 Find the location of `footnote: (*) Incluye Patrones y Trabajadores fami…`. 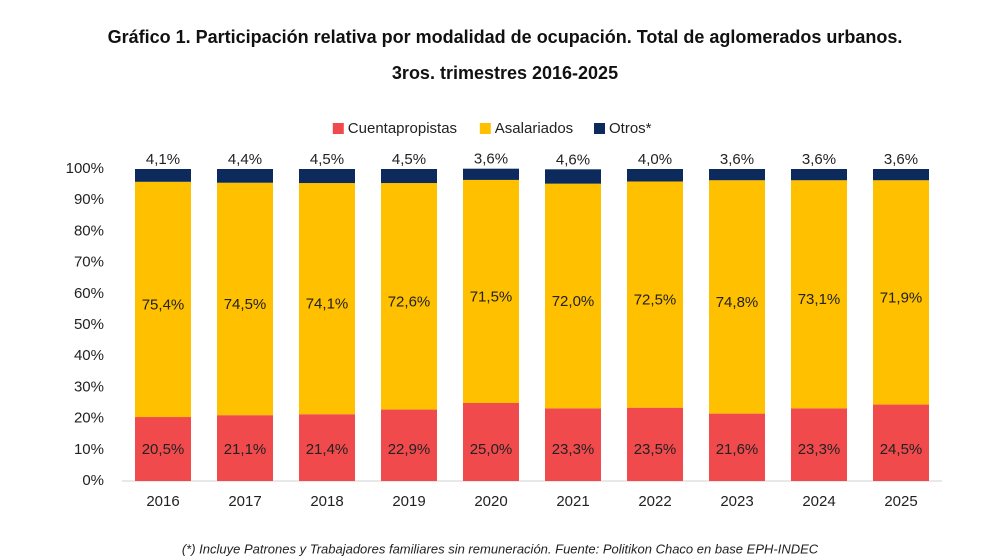

footnote: (*) Incluye Patrones y Trabajadores fami… is located at coordinates (500, 548).